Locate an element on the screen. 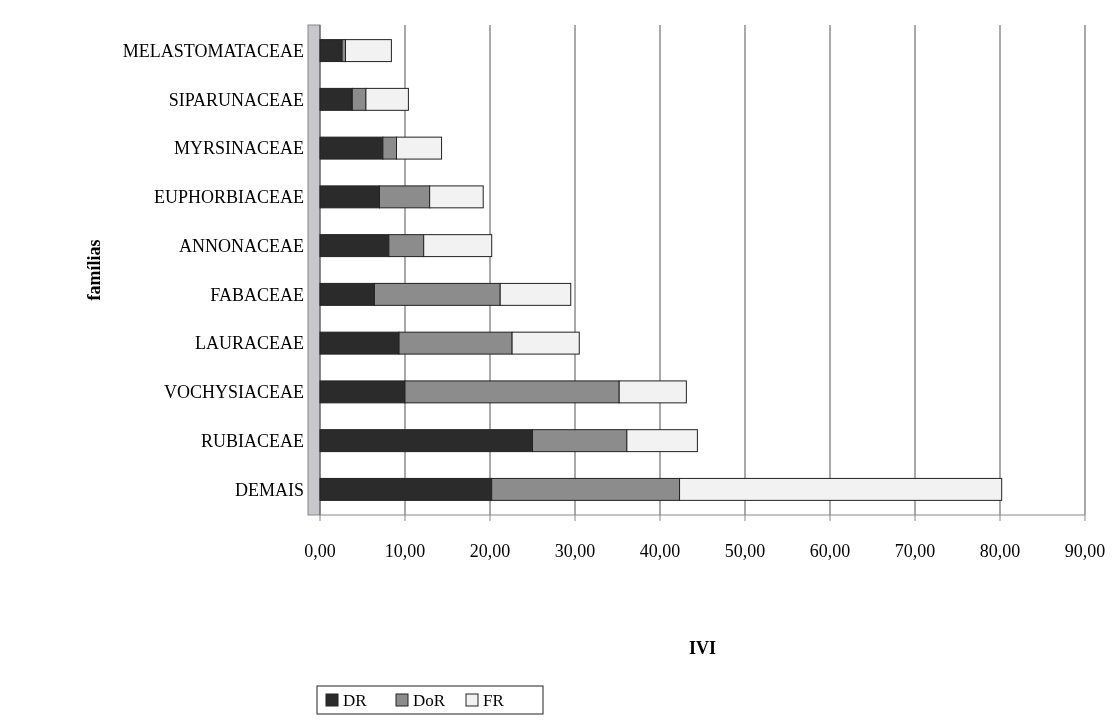  y-tick-label: MELASTOMATACEAE is located at coordinates (213, 50).